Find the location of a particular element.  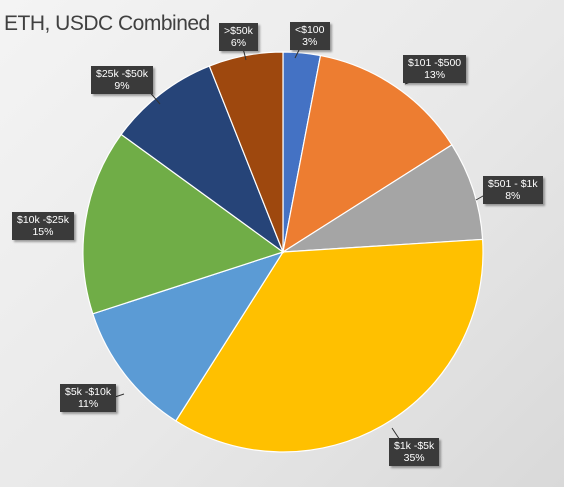

data-label: <$100 3% is located at coordinates (310, 36).